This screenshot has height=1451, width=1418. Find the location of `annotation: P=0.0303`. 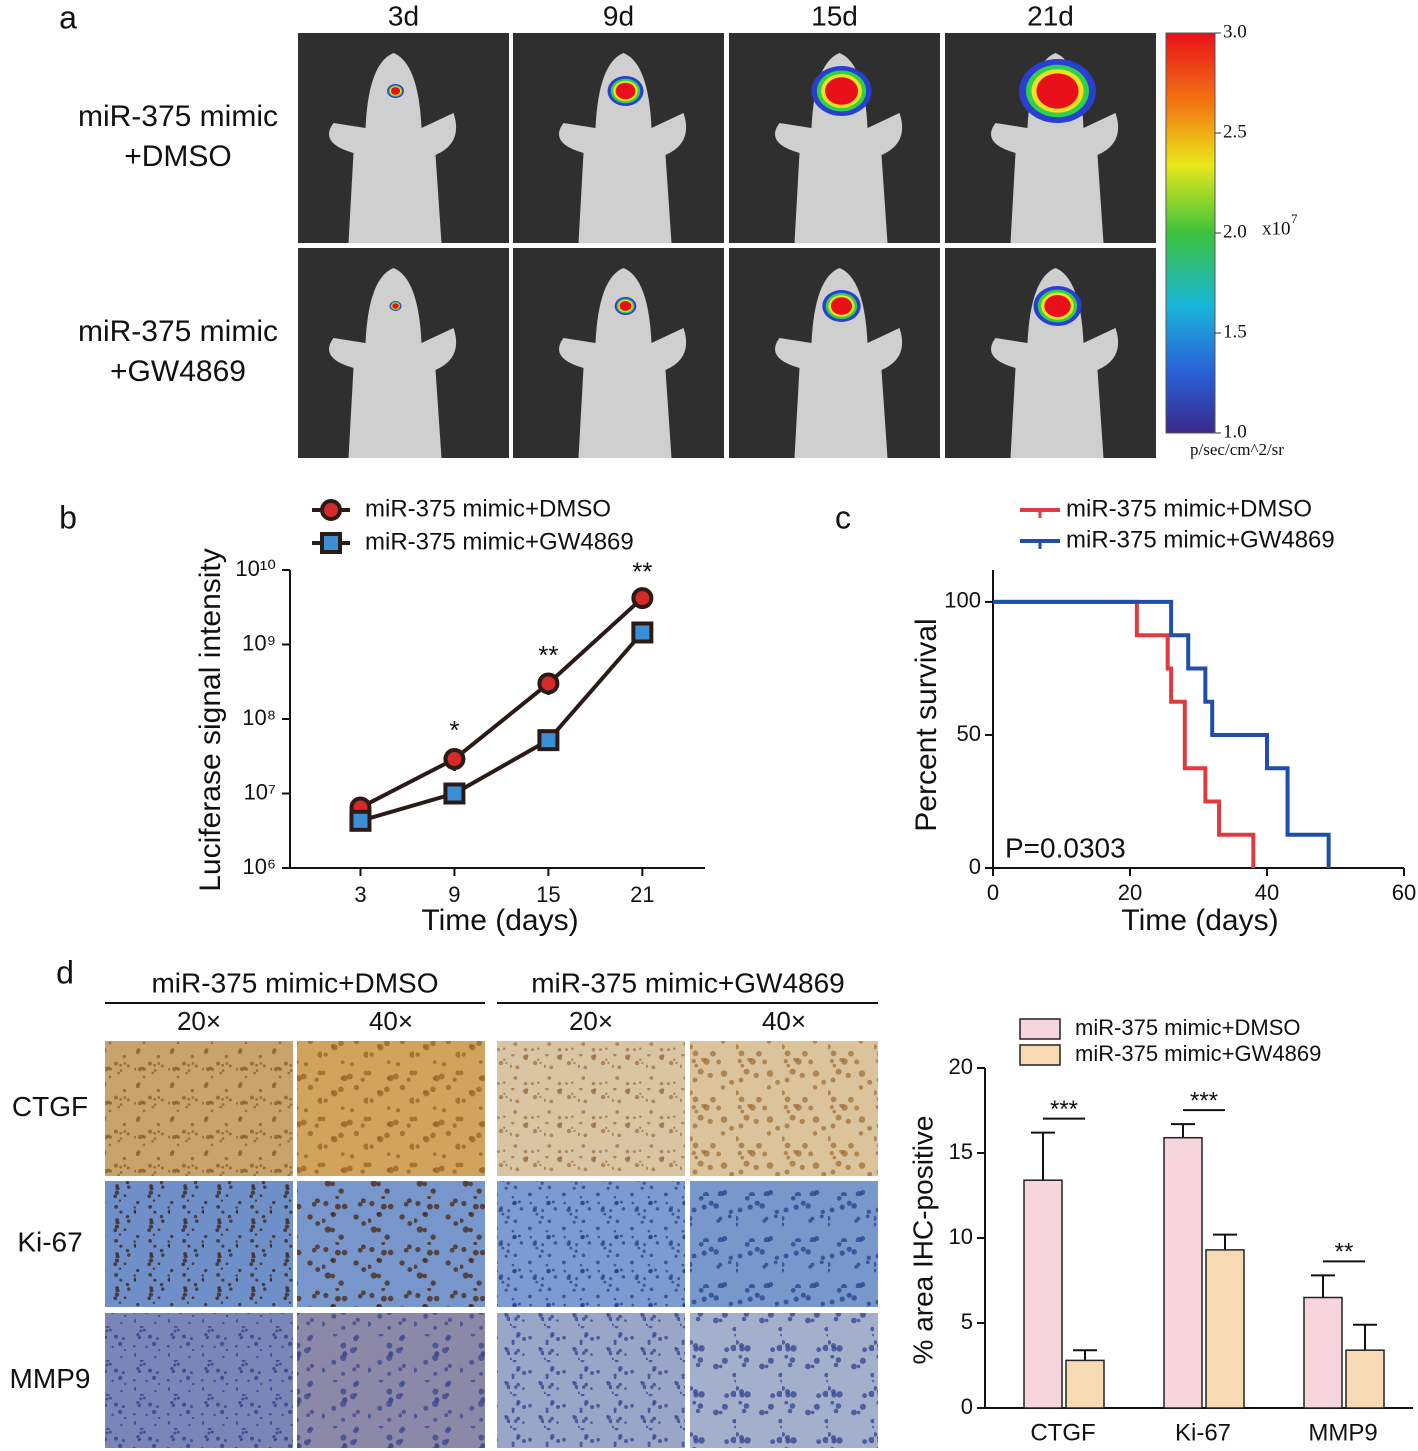

annotation: P=0.0303 is located at coordinates (1065, 847).